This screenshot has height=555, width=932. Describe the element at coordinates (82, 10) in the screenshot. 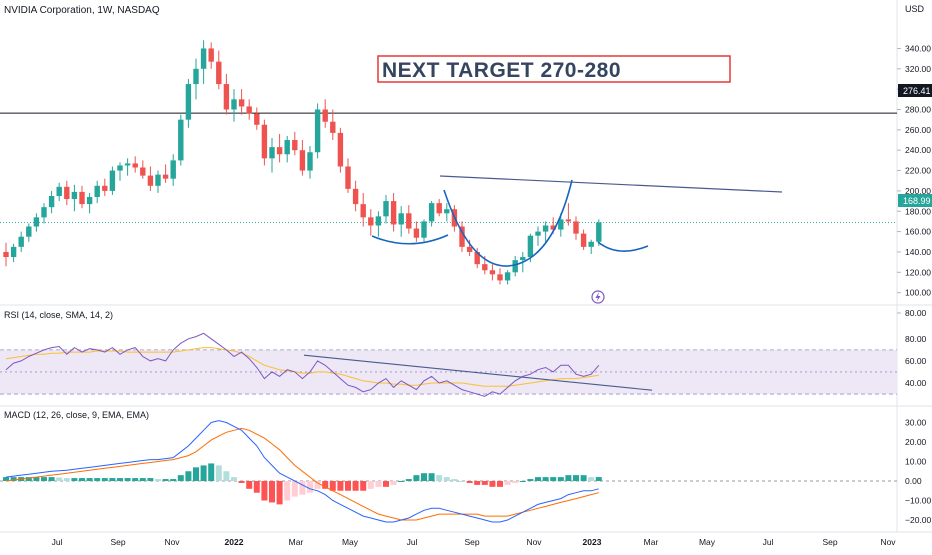

I see `symbol-title: NVIDIA Corporation, 1W, NASDAQ` at that location.